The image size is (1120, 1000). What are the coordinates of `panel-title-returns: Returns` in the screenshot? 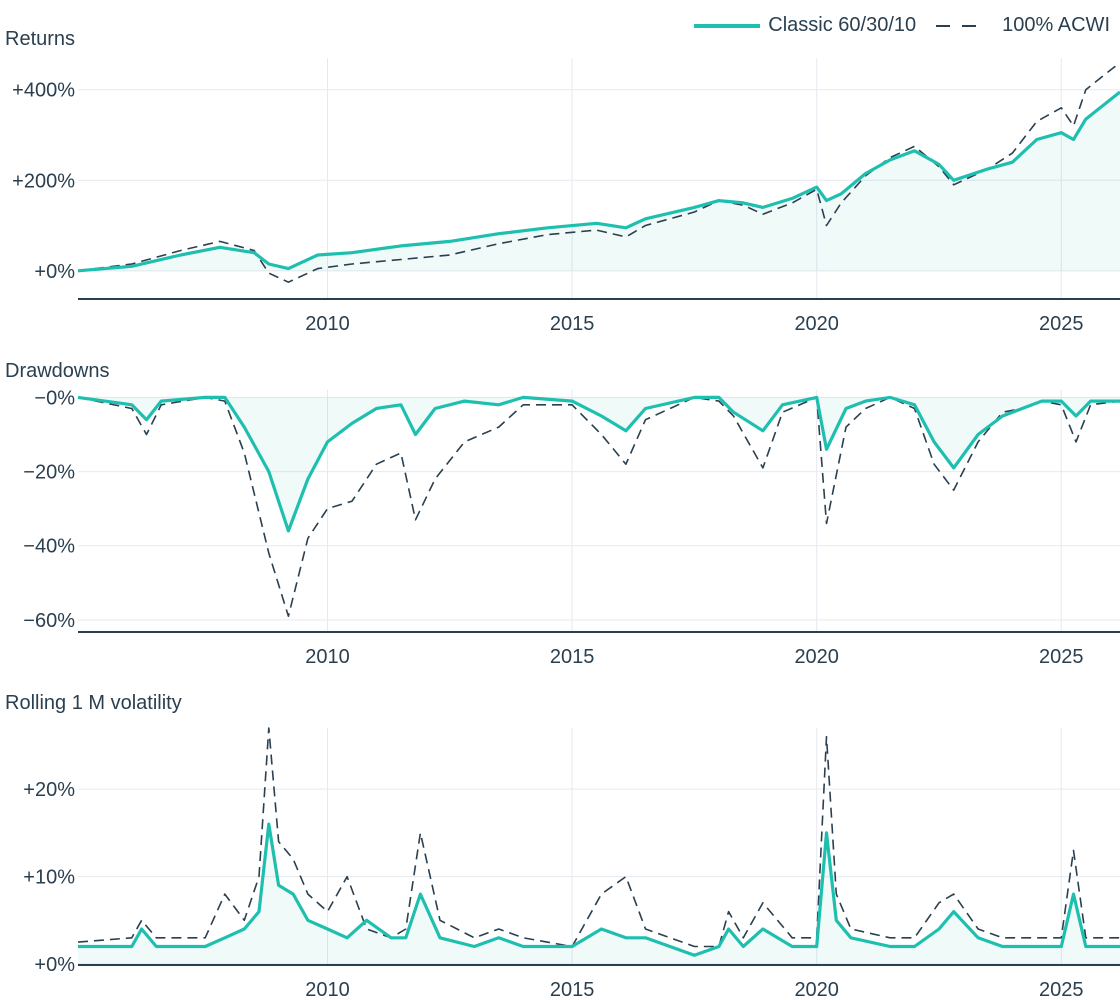 It's located at (40, 39).